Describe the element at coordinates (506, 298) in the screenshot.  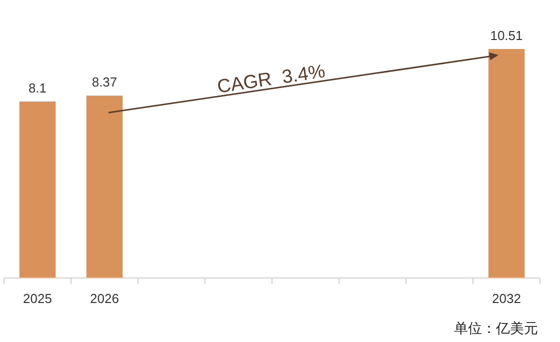
I see `x-tick-label: 2032` at that location.